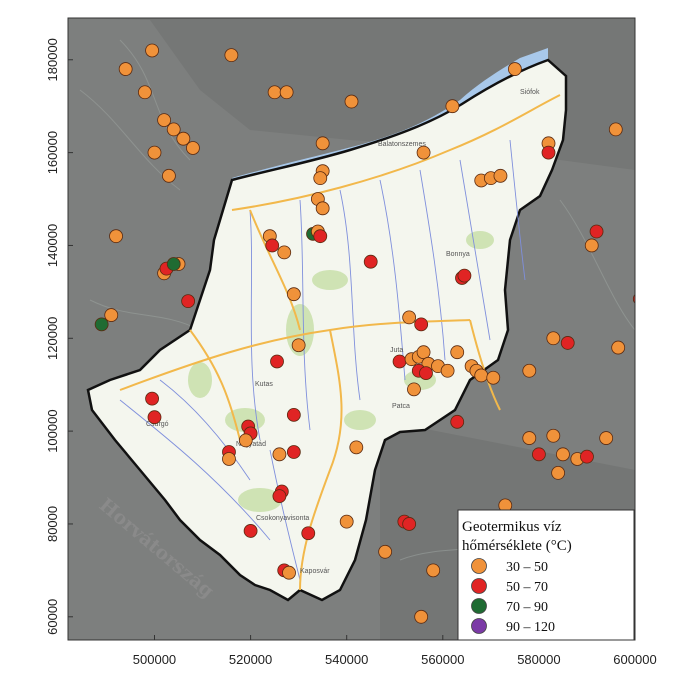 Image resolution: width=680 pixels, height=685 pixels. What do you see at coordinates (442, 659) in the screenshot?
I see `x-tick-label: 560000` at bounding box center [442, 659].